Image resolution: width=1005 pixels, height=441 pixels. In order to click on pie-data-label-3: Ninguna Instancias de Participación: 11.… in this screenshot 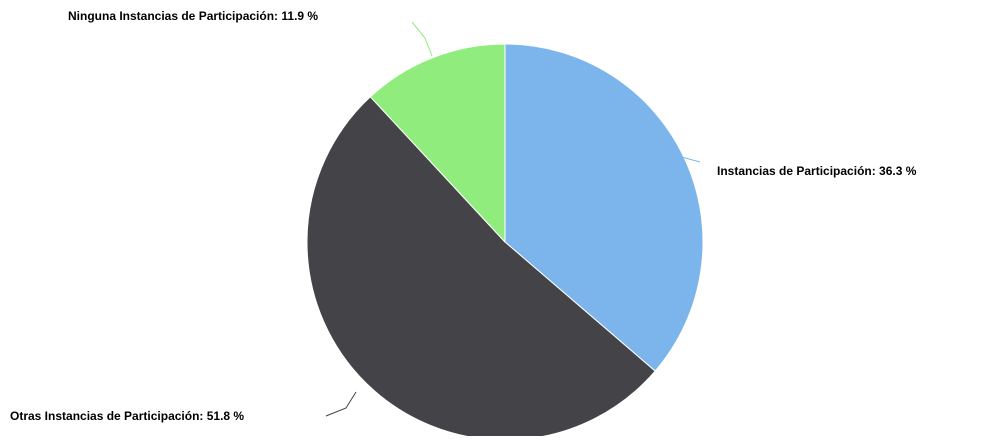, I will do `click(193, 16)`.